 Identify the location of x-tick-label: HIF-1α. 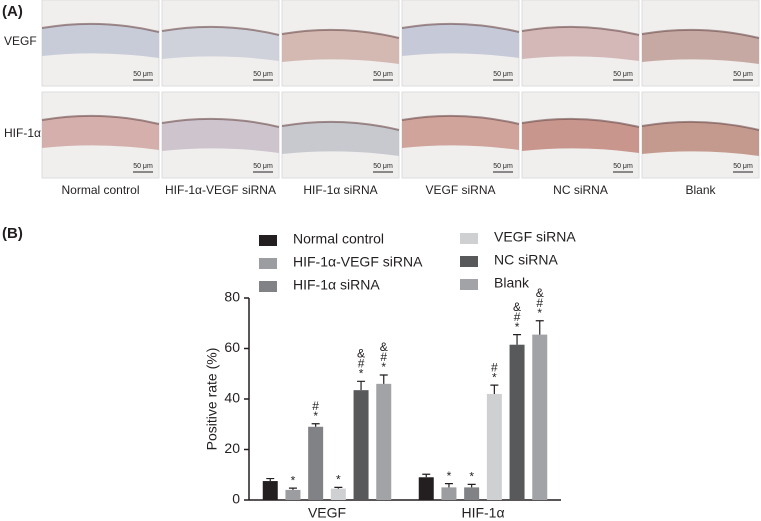
(482, 513).